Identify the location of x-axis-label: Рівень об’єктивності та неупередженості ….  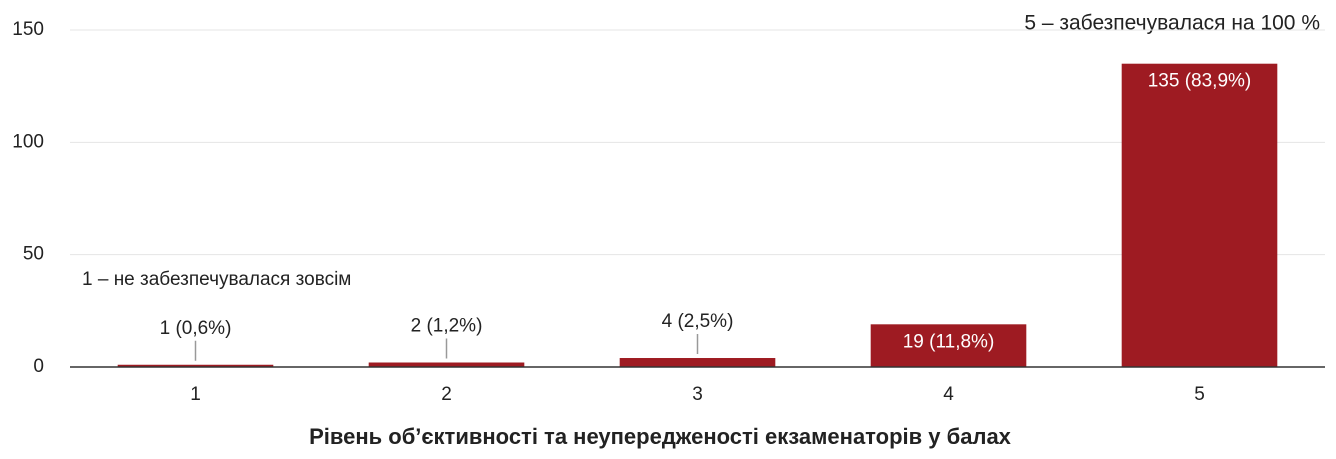
(660, 436).